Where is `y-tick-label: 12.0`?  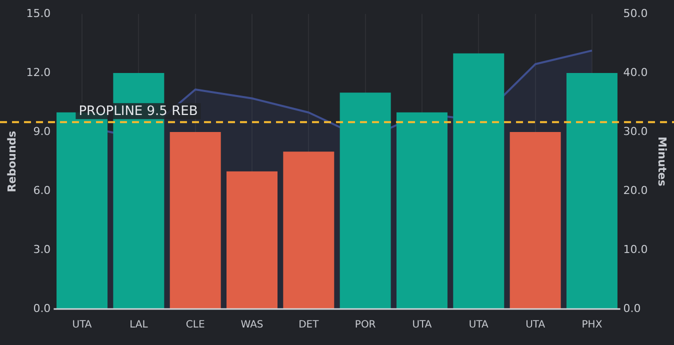 y-tick-label: 12.0 is located at coordinates (38, 72).